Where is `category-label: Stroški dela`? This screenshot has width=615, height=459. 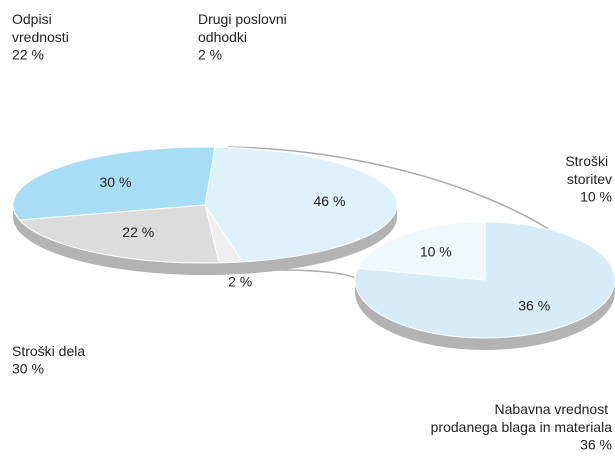
category-label: Stroški dela is located at coordinates (48, 351).